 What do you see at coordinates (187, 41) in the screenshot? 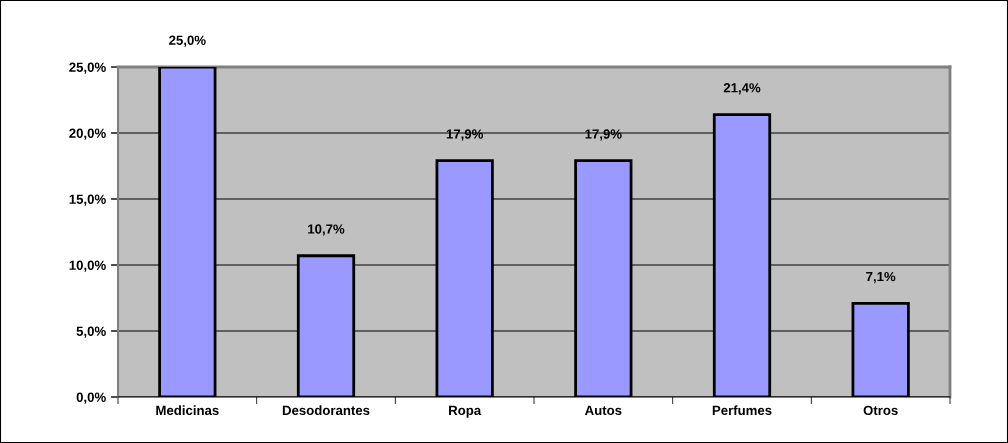
I see `data-label: 25,0%` at bounding box center [187, 41].